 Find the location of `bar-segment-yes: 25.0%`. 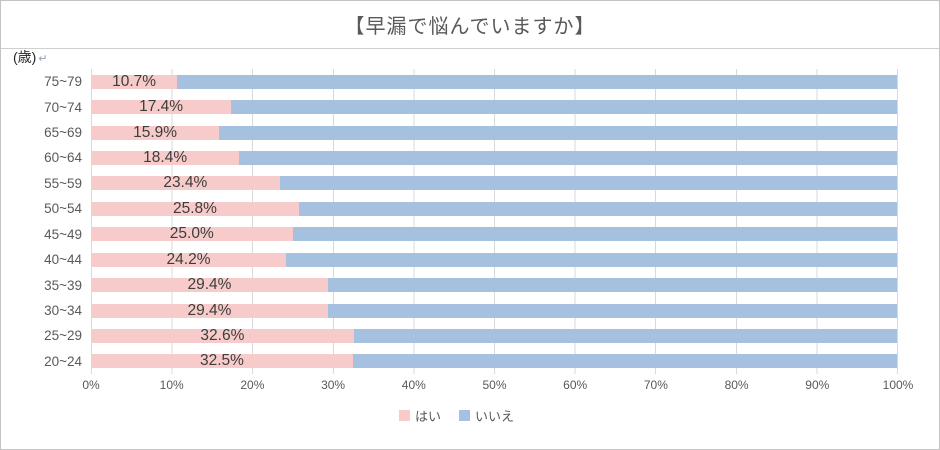

bar-segment-yes: 25.0% is located at coordinates (192, 234).